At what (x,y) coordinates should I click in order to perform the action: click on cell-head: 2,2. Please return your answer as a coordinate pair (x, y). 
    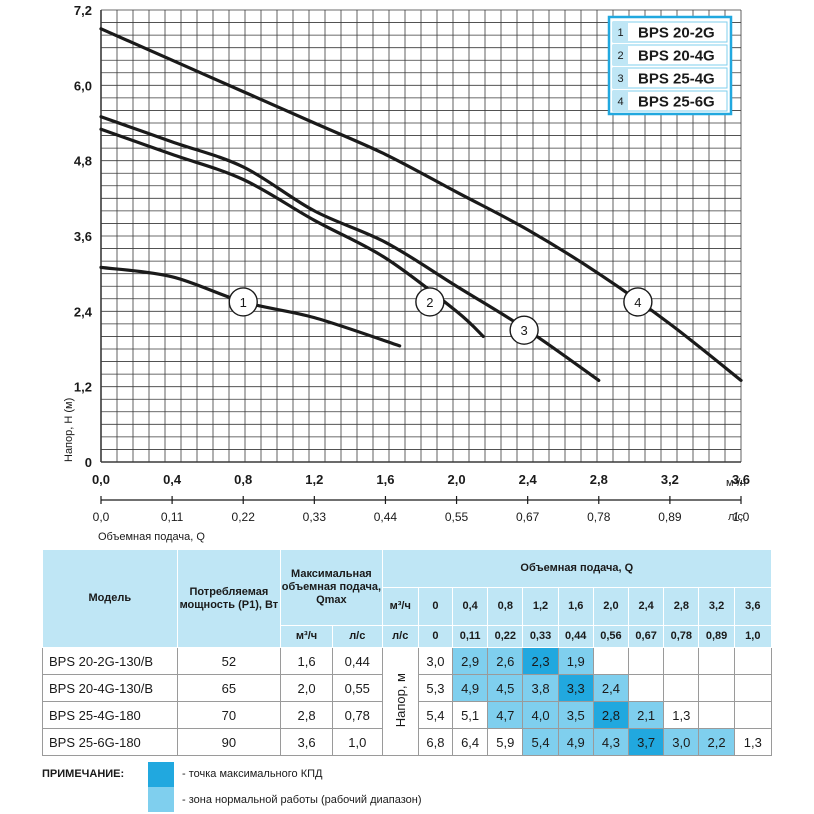
    Looking at the image, I should click on (716, 742).